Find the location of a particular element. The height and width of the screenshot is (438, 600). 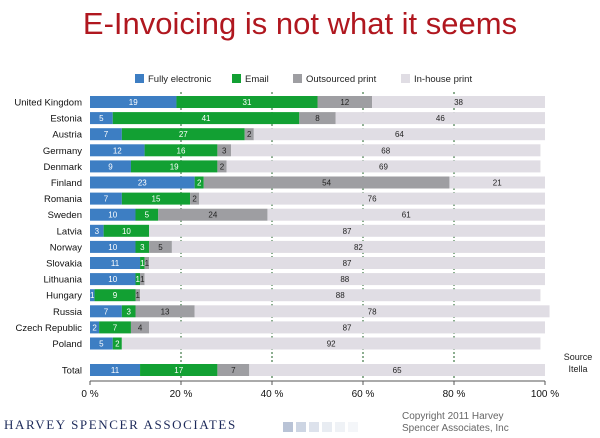

data-label: 9 is located at coordinates (115, 295).